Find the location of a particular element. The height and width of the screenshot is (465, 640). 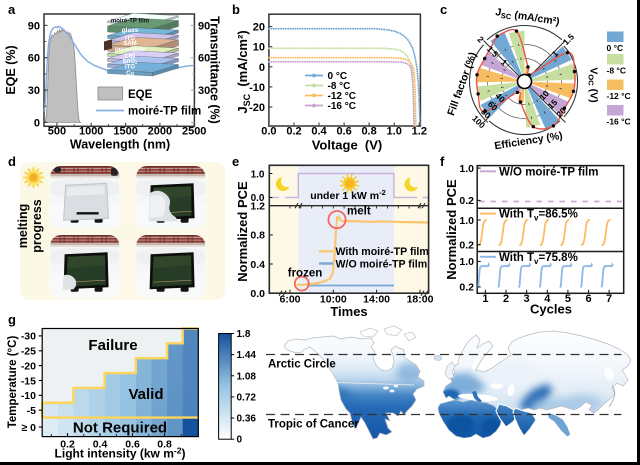

svg-text: EQE (%) is located at coordinates (11, 69).